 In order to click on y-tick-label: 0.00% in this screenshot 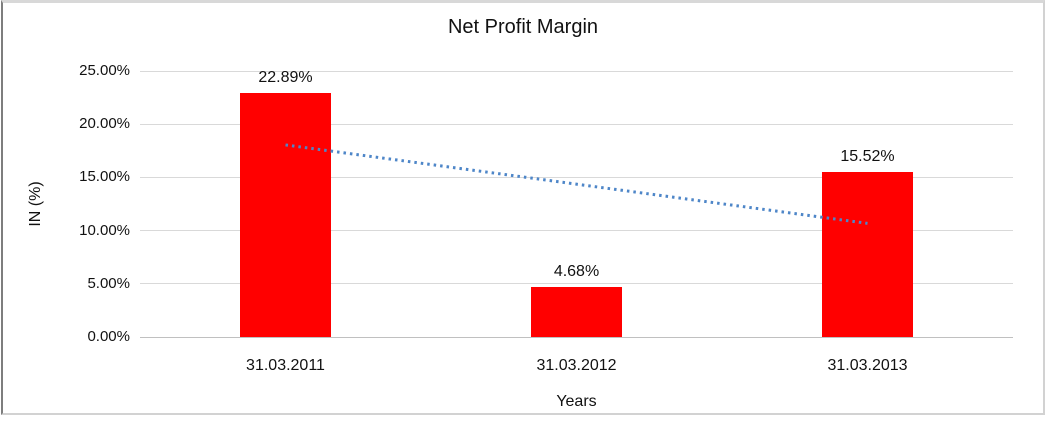, I will do `click(108, 336)`.